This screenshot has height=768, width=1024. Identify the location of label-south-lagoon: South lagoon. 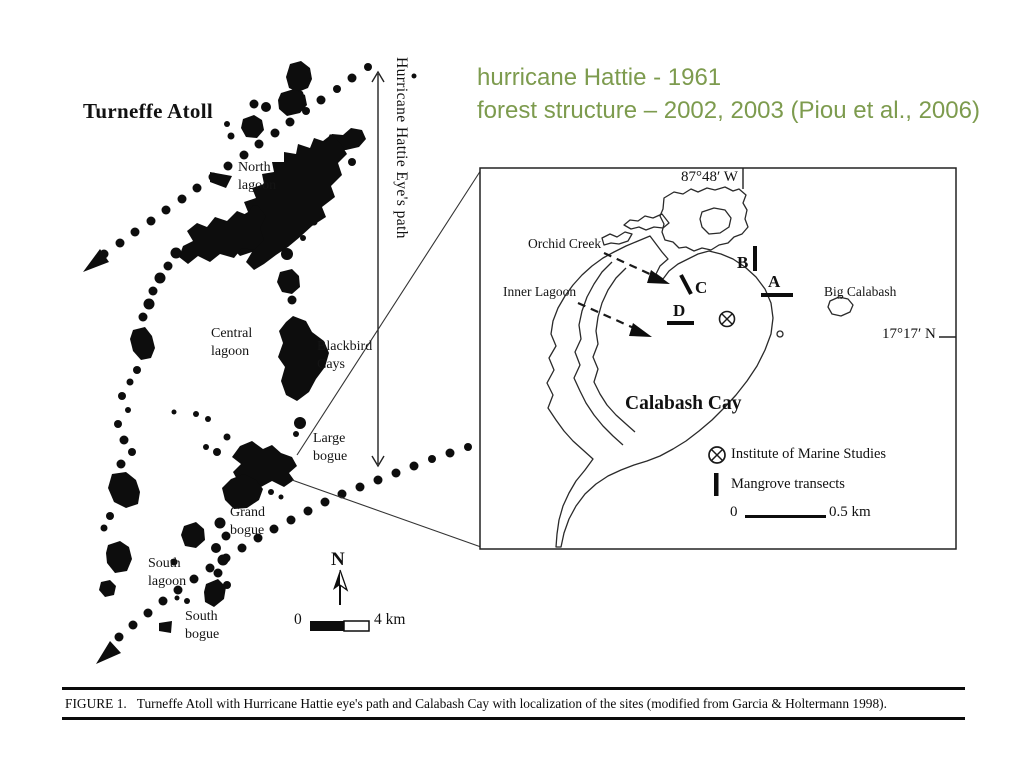
(167, 572).